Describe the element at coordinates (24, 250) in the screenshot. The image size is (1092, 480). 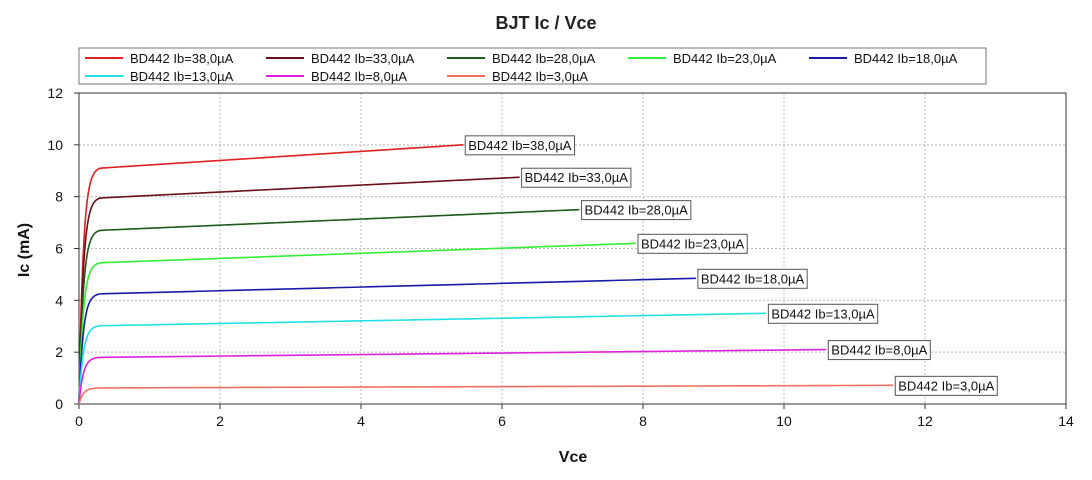
I see `y-axis-label: Ic (mA)` at that location.